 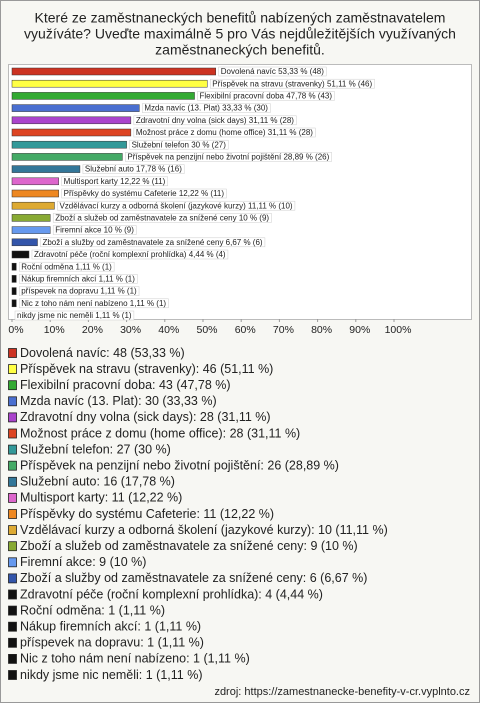 What do you see at coordinates (95, 449) in the screenshot?
I see `legend-label: Služební telefon: 27 (30 %)` at bounding box center [95, 449].